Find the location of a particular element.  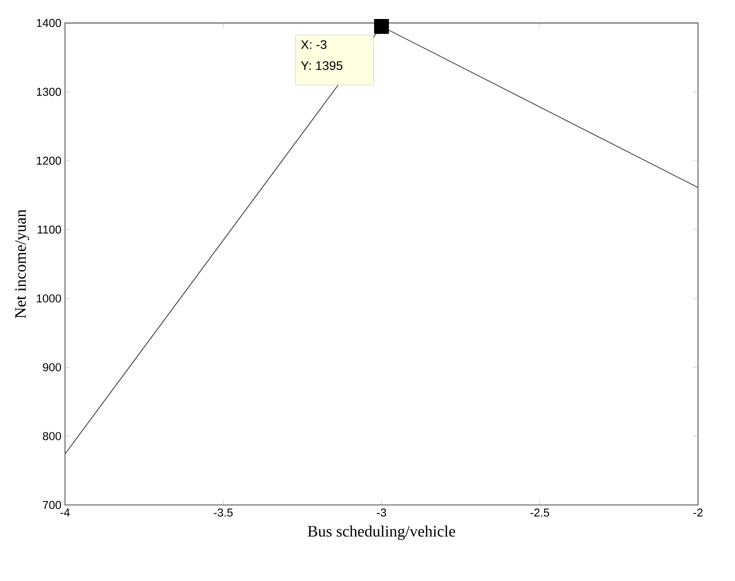

x-axis-title: Bus scheduling/vehicle is located at coordinates (382, 532).